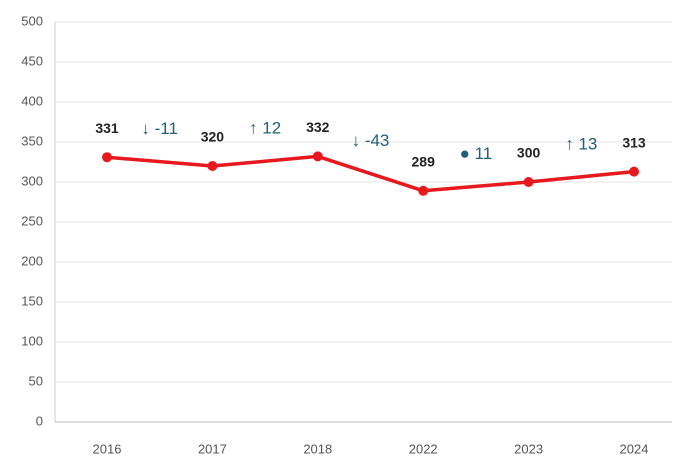 The image size is (681, 461). Describe the element at coordinates (39, 420) in the screenshot. I see `y-tick-label: 0` at that location.